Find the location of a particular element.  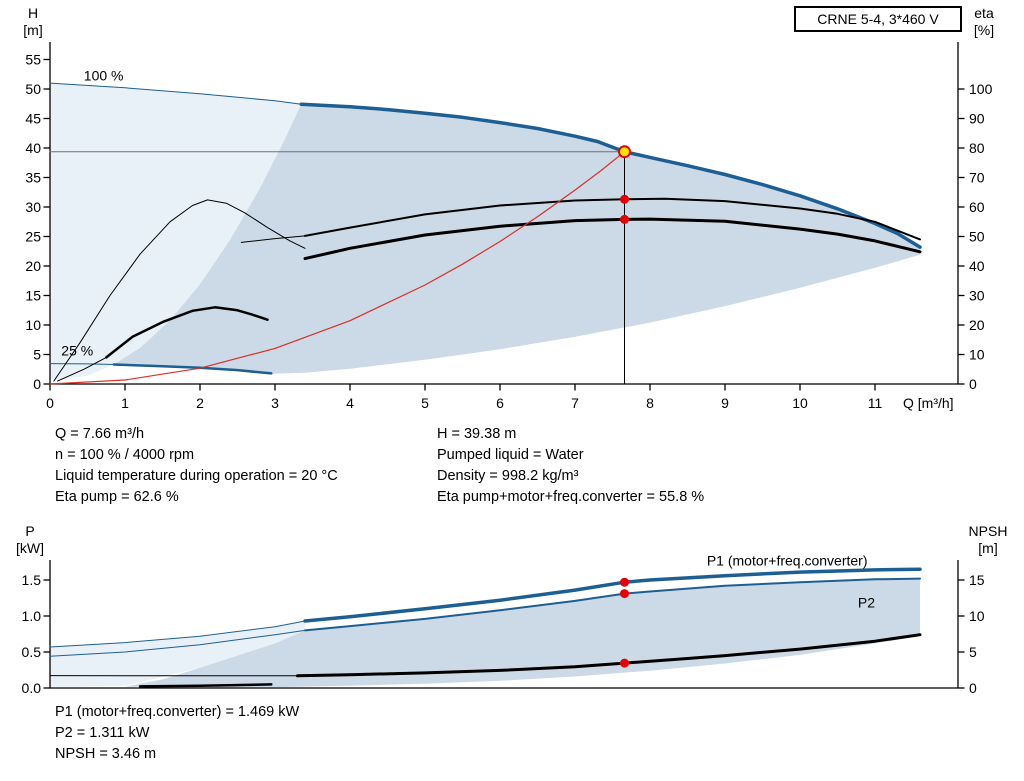

eta-pump-thin-ext is located at coordinates (273, 239).